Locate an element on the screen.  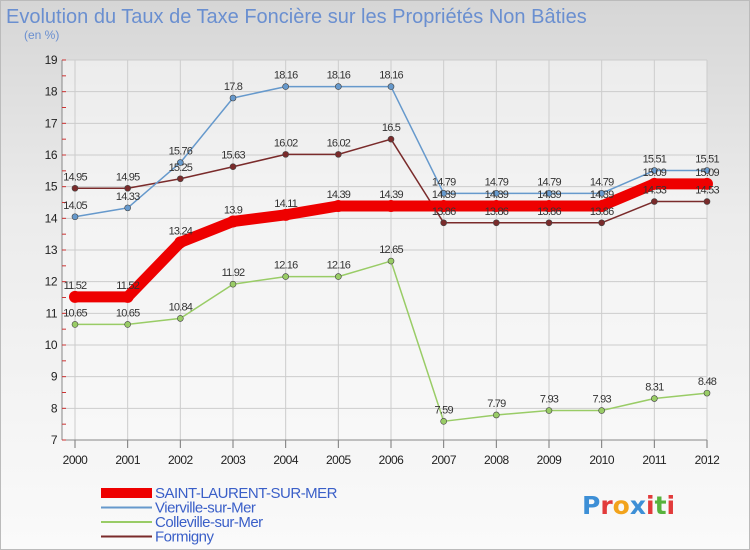
legend-label-0: SAINT-LAURENT-SUR-MER is located at coordinates (246, 493).